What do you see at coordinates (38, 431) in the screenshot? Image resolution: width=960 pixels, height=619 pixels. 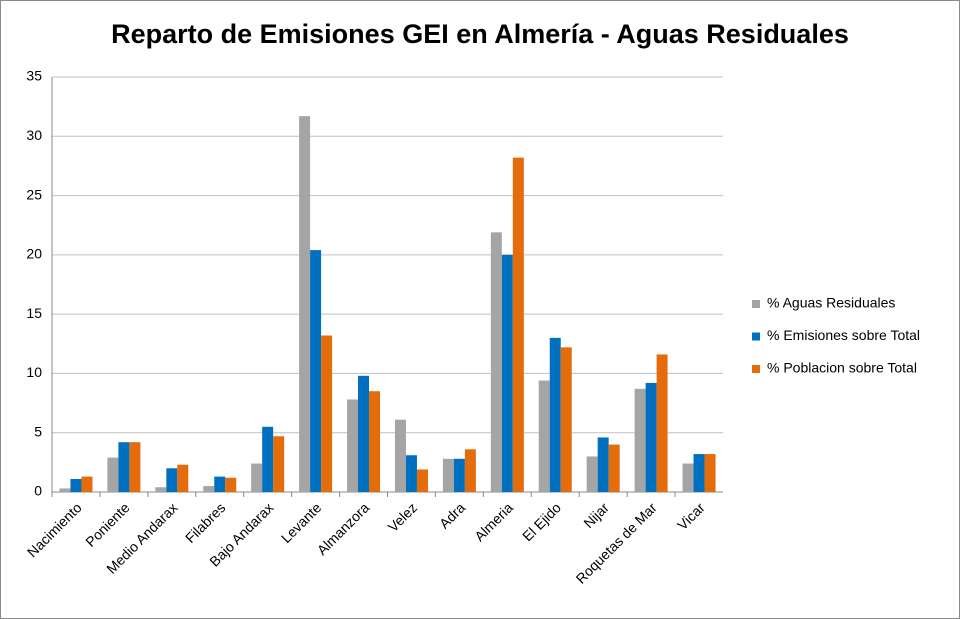 I see `y-tick-label: 5` at bounding box center [38, 431].